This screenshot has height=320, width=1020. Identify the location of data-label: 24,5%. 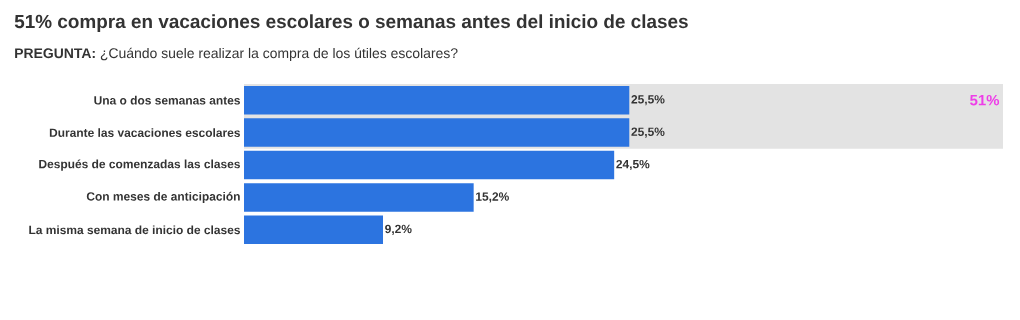
(633, 165).